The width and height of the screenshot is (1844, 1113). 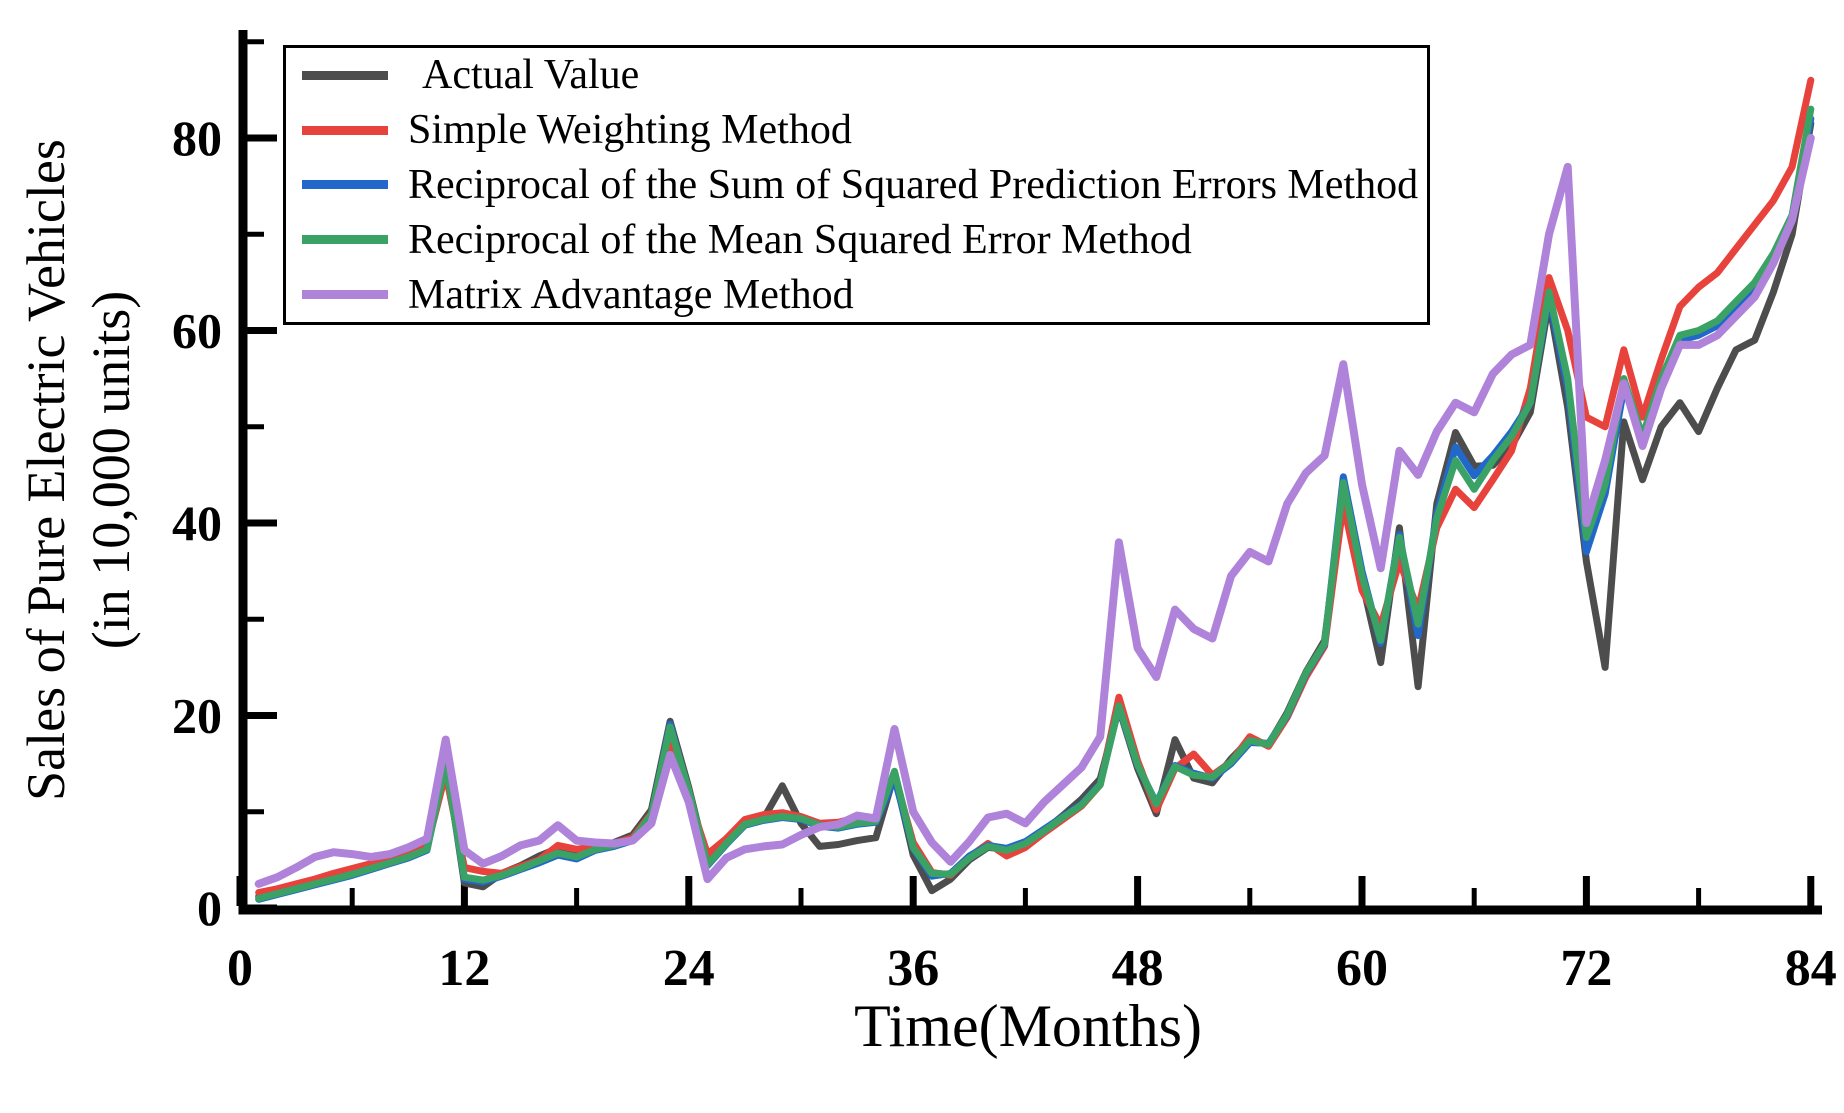 I want to click on y-axis-title-line2: (in 10,000 units), so click(x=110, y=470).